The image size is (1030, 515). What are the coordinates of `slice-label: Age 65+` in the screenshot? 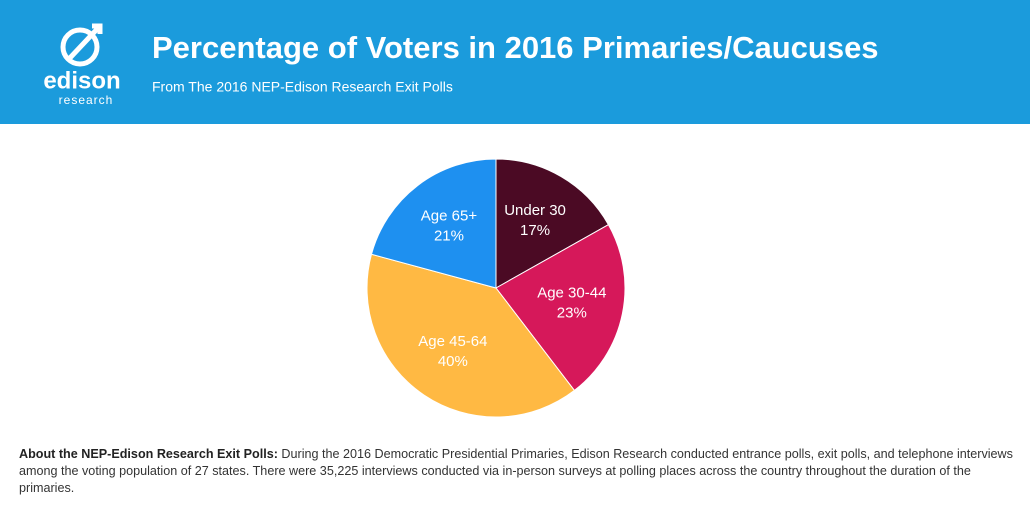 It's located at (449, 216).